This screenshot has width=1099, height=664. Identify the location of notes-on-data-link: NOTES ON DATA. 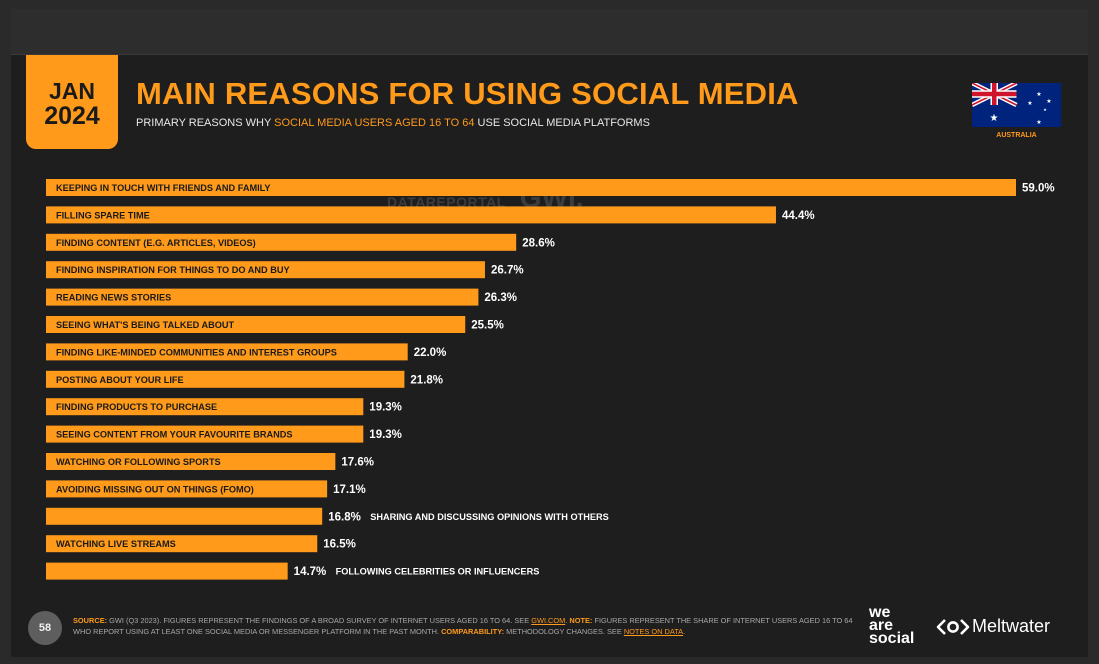
(653, 631).